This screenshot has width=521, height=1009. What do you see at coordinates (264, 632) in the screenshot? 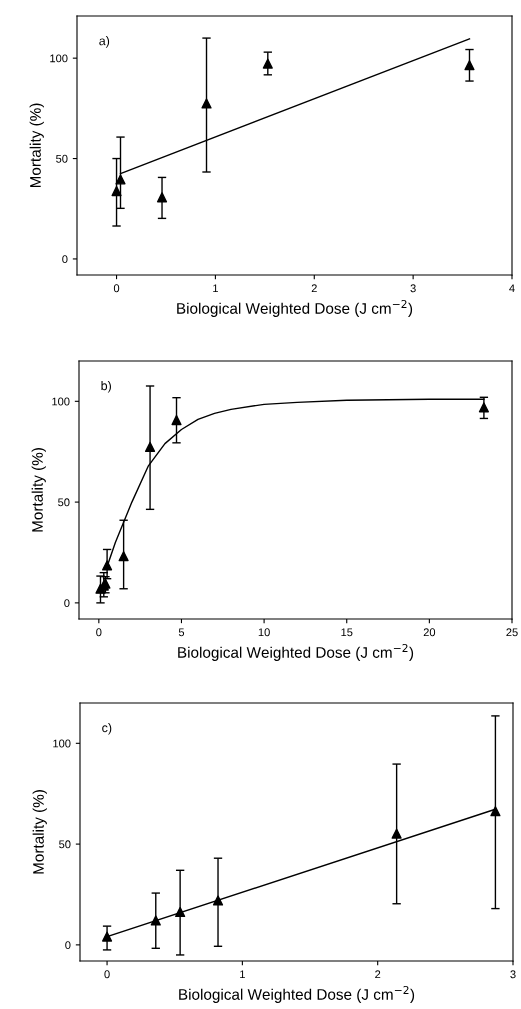
I see `x-tick-label: 10` at bounding box center [264, 632].